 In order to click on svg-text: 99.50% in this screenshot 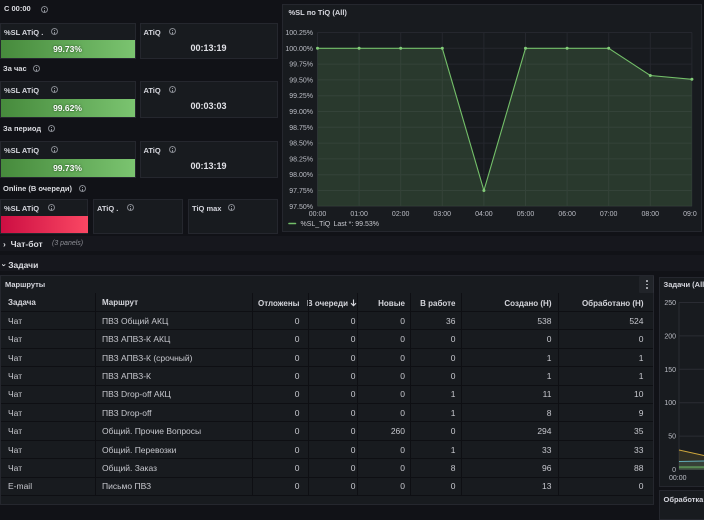, I will do `click(301, 80)`.